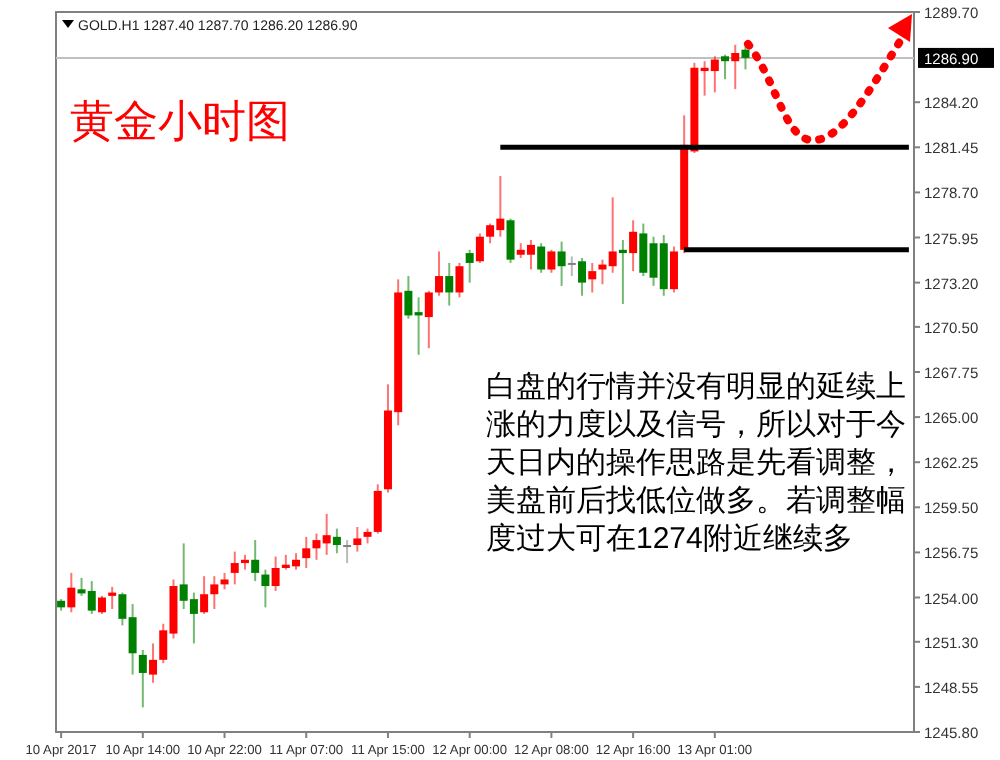 The image size is (1000, 760). Describe the element at coordinates (696, 463) in the screenshot. I see `annotation: 白盘的行情并没有明显的延续上涨的力度以及信号，所以对于今天日内的操作思路是先看调整，美盘前后找低位做多。若调整幅度过大可在1274附近继续多` at that location.